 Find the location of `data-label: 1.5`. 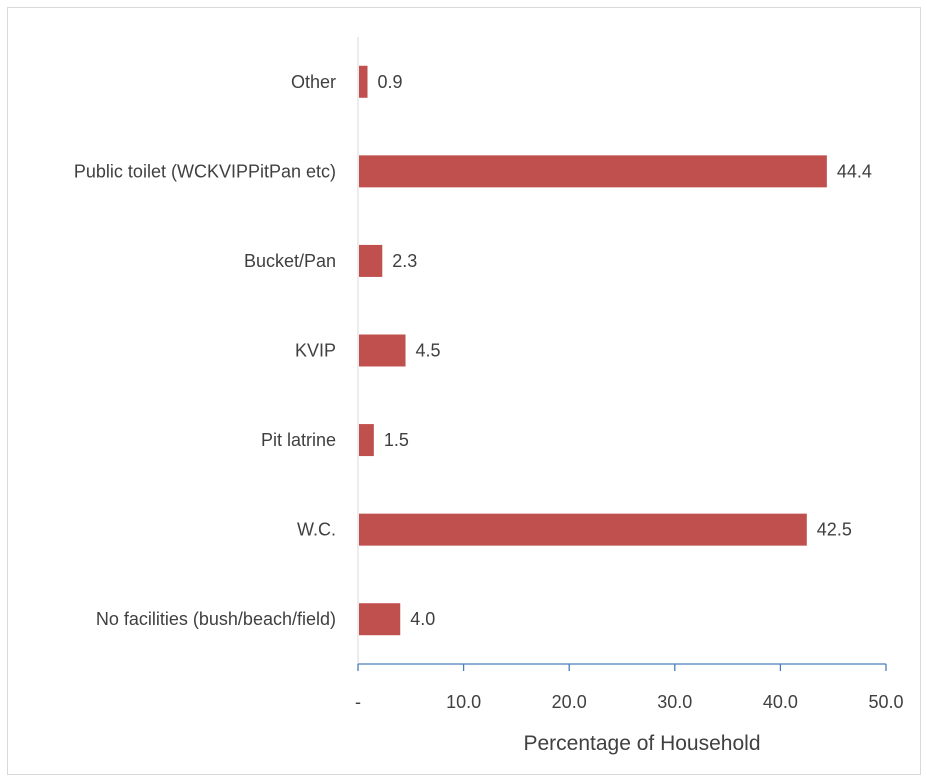

data-label: 1.5 is located at coordinates (396, 440).